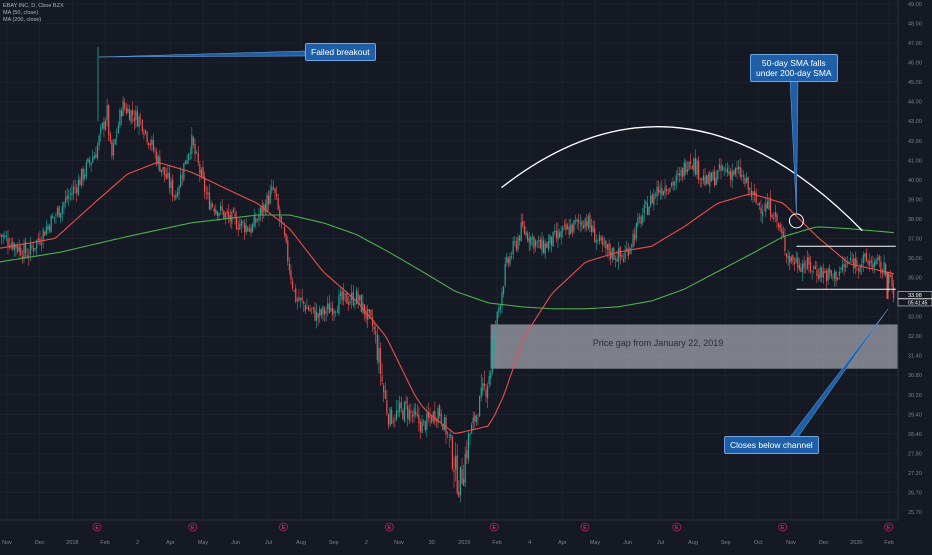 The image size is (932, 555). What do you see at coordinates (22, 20) in the screenshot?
I see `ma200-legend: MA (200, close)` at bounding box center [22, 20].